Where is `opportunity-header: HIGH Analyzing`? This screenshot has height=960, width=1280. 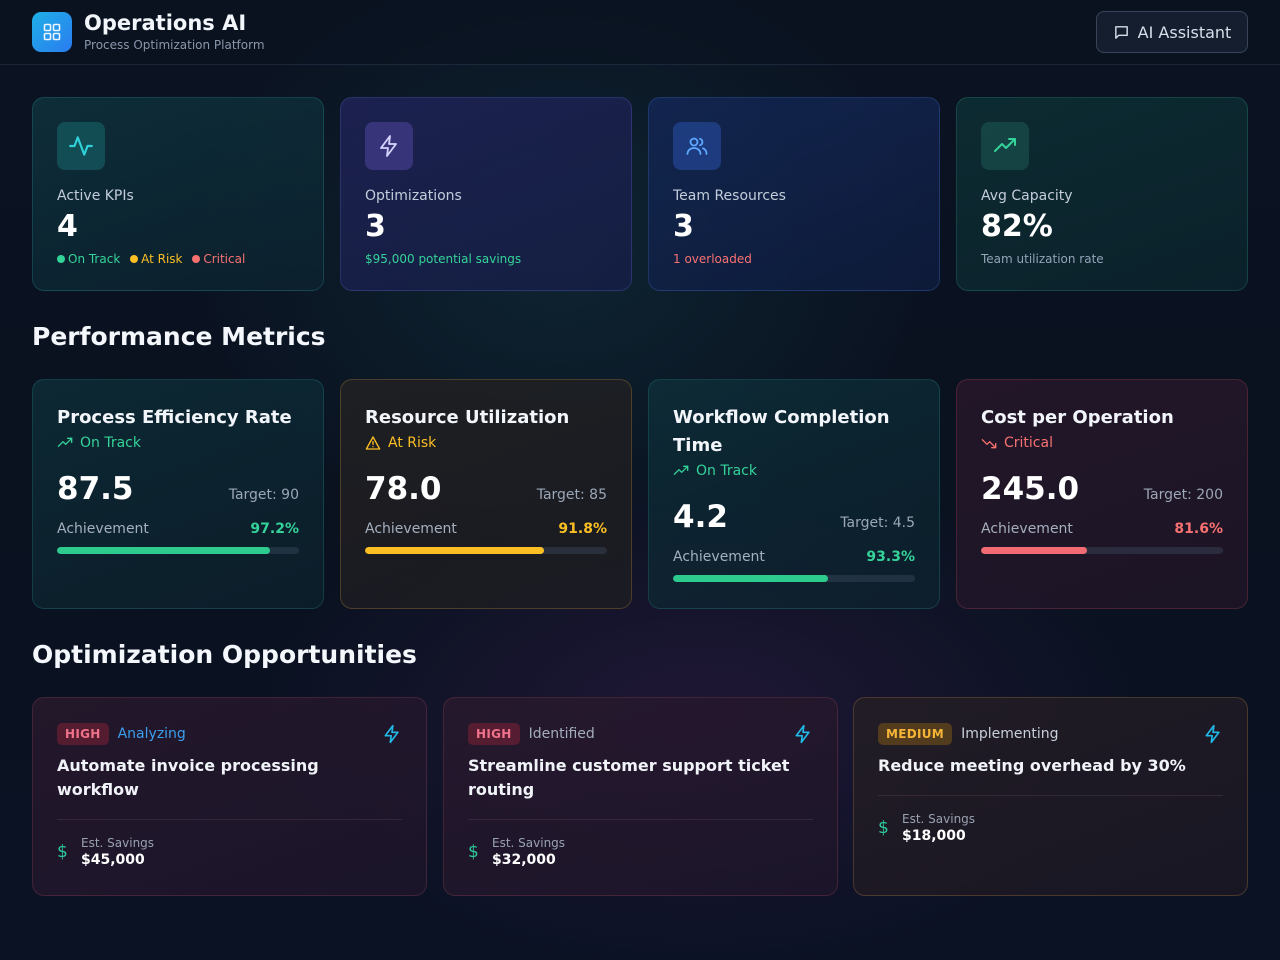
opportunity-header: HIGH Analyzing is located at coordinates (229, 734).